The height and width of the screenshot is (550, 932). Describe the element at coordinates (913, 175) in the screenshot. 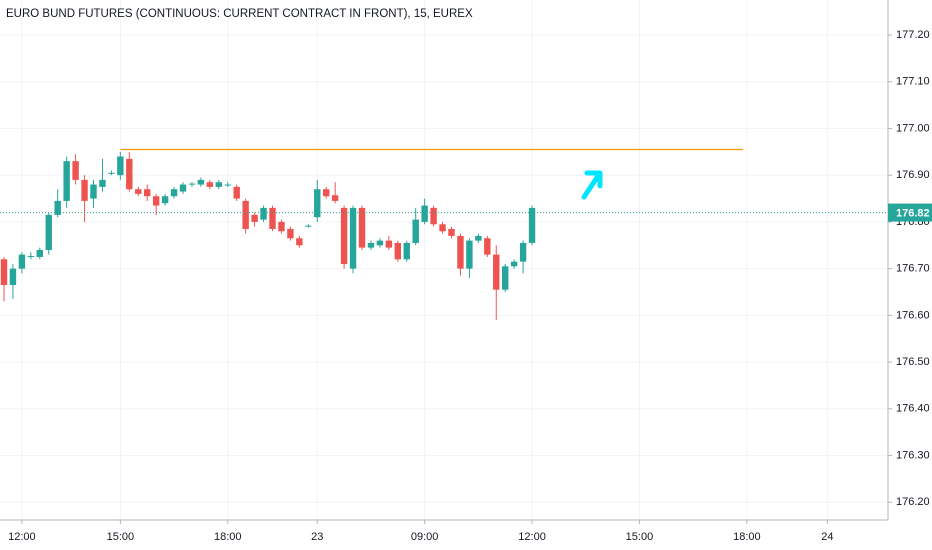

I see `y-tick-label: 176.90` at that location.